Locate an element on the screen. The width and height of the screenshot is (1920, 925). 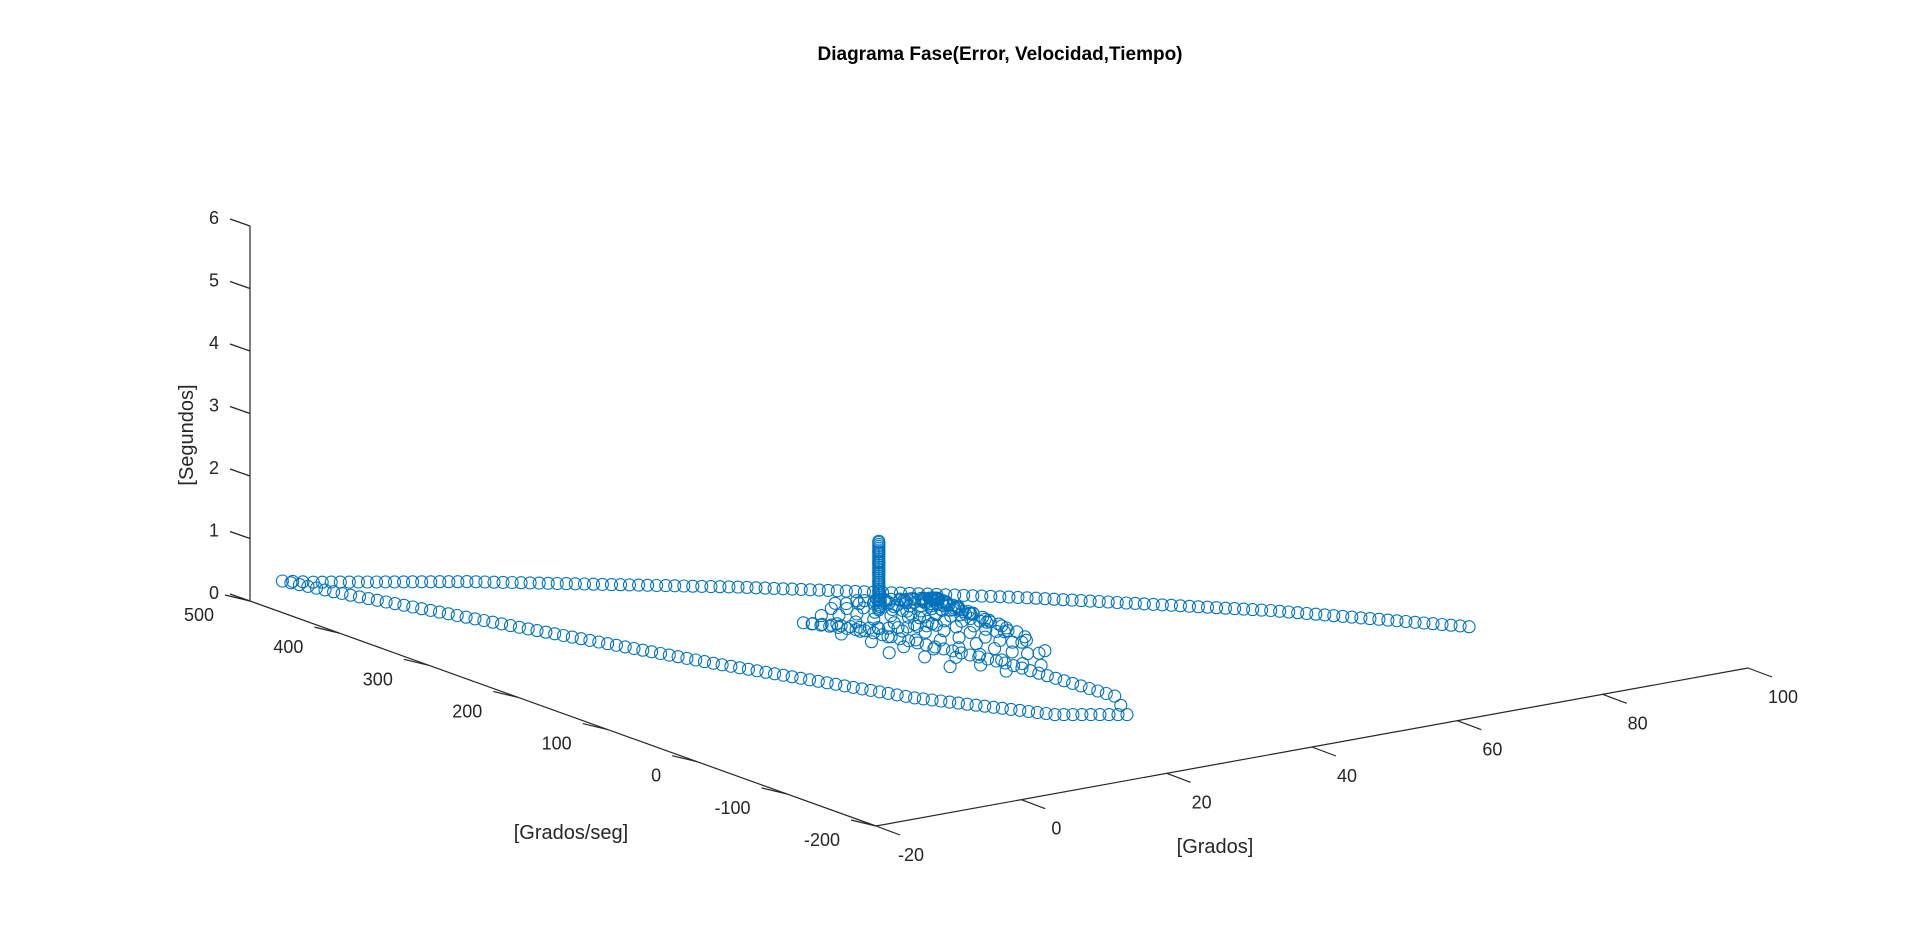
chart-title: Diagrama Fase(Error, Velocidad,Tiempo) is located at coordinates (1000, 54).